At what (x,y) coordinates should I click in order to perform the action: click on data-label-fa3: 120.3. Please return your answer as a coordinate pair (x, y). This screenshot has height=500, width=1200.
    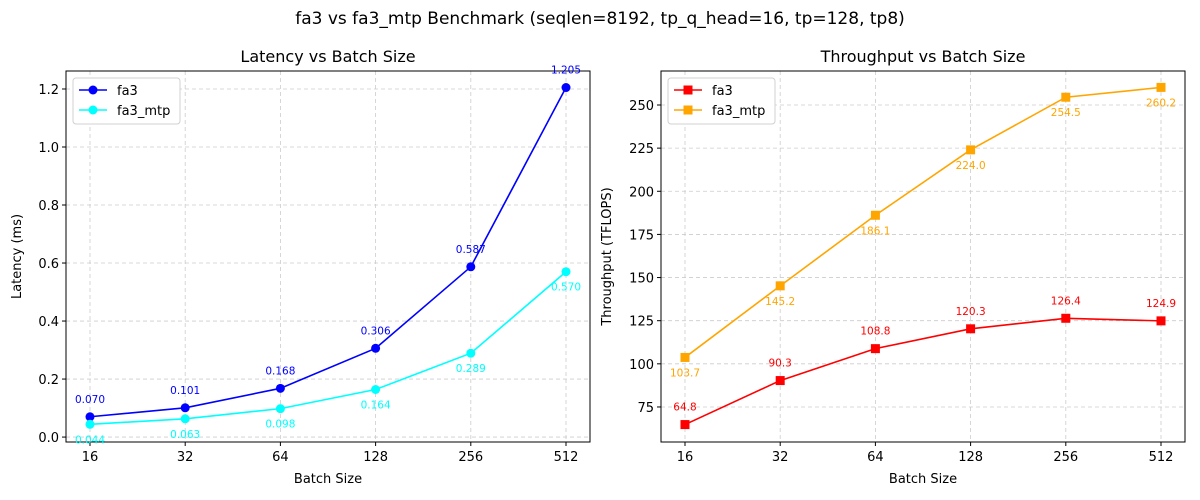
    Looking at the image, I should click on (971, 312).